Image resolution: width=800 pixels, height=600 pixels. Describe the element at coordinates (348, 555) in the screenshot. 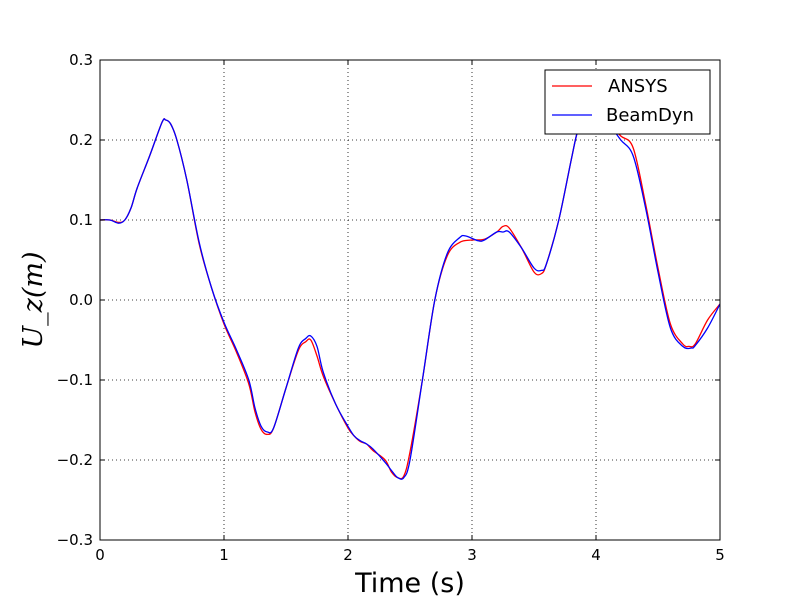

I see `x-tick-label: 2` at that location.